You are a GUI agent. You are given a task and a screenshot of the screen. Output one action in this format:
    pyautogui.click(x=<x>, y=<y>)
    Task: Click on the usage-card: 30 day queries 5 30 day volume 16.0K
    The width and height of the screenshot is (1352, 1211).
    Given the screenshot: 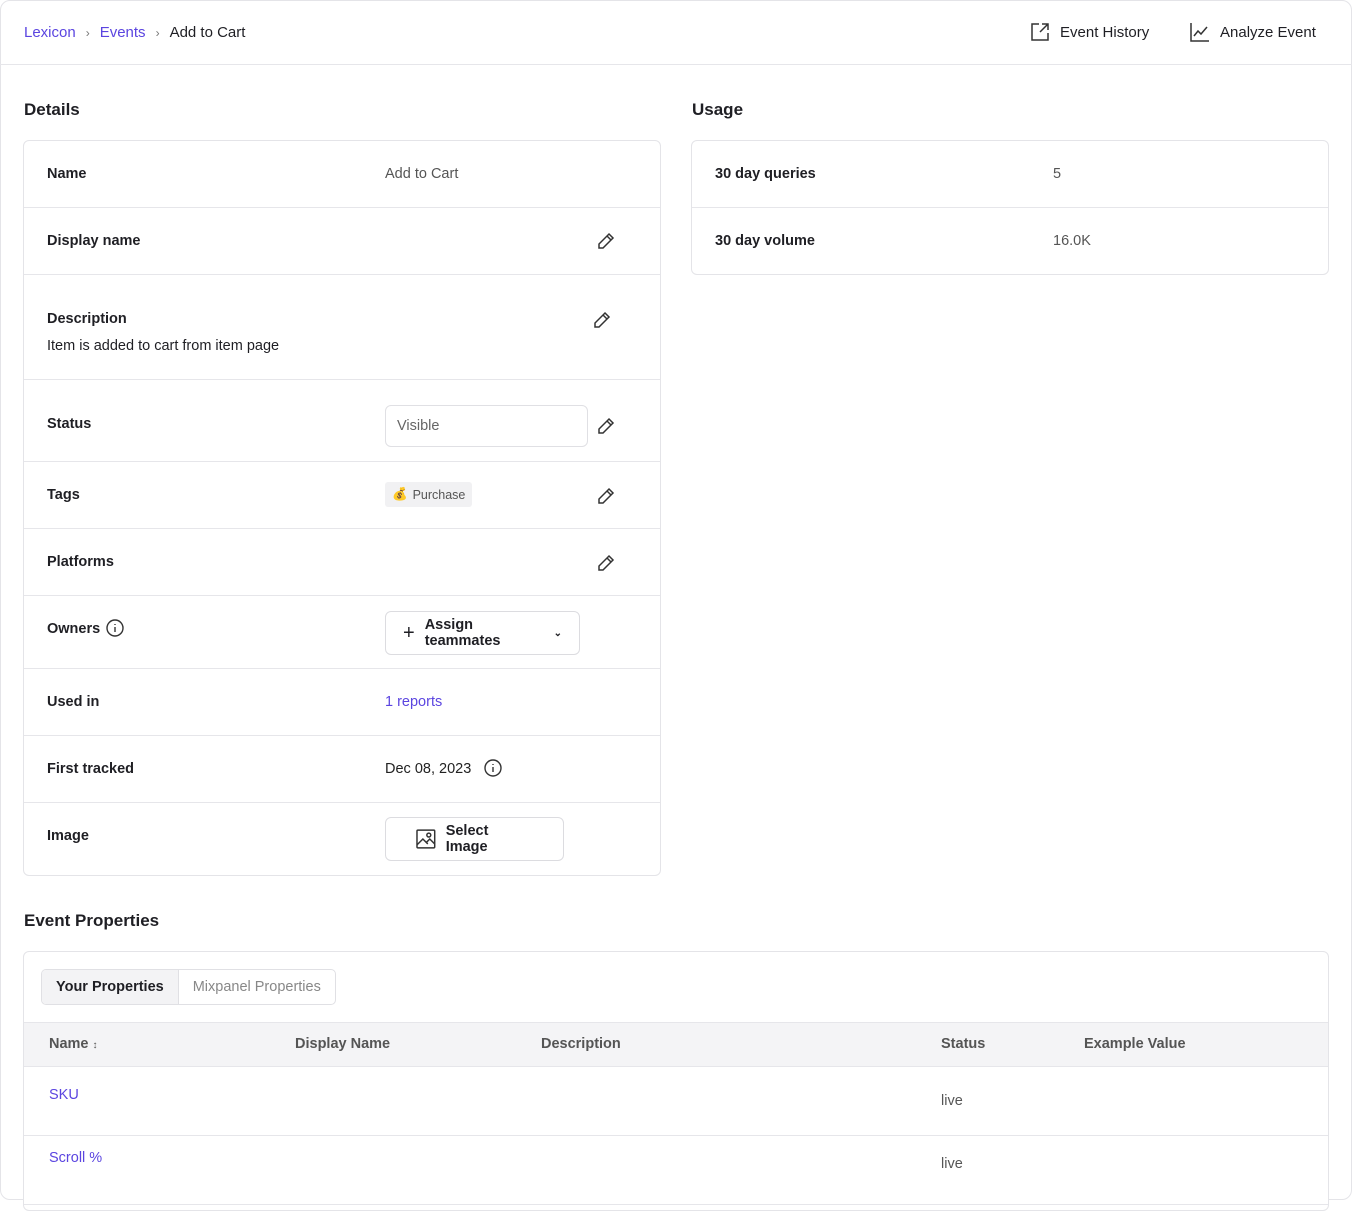 What is the action you would take?
    pyautogui.click(x=1010, y=207)
    